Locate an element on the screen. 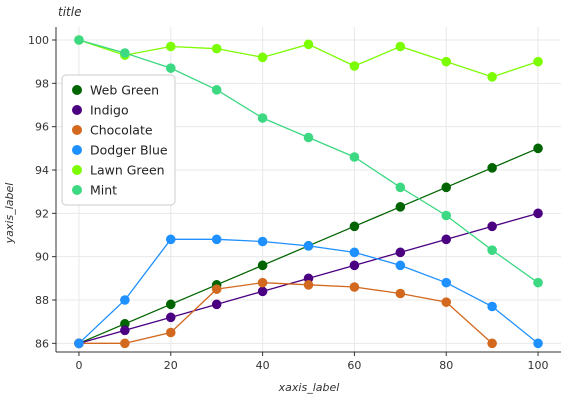  series-line-chocolate is located at coordinates (285, 313).